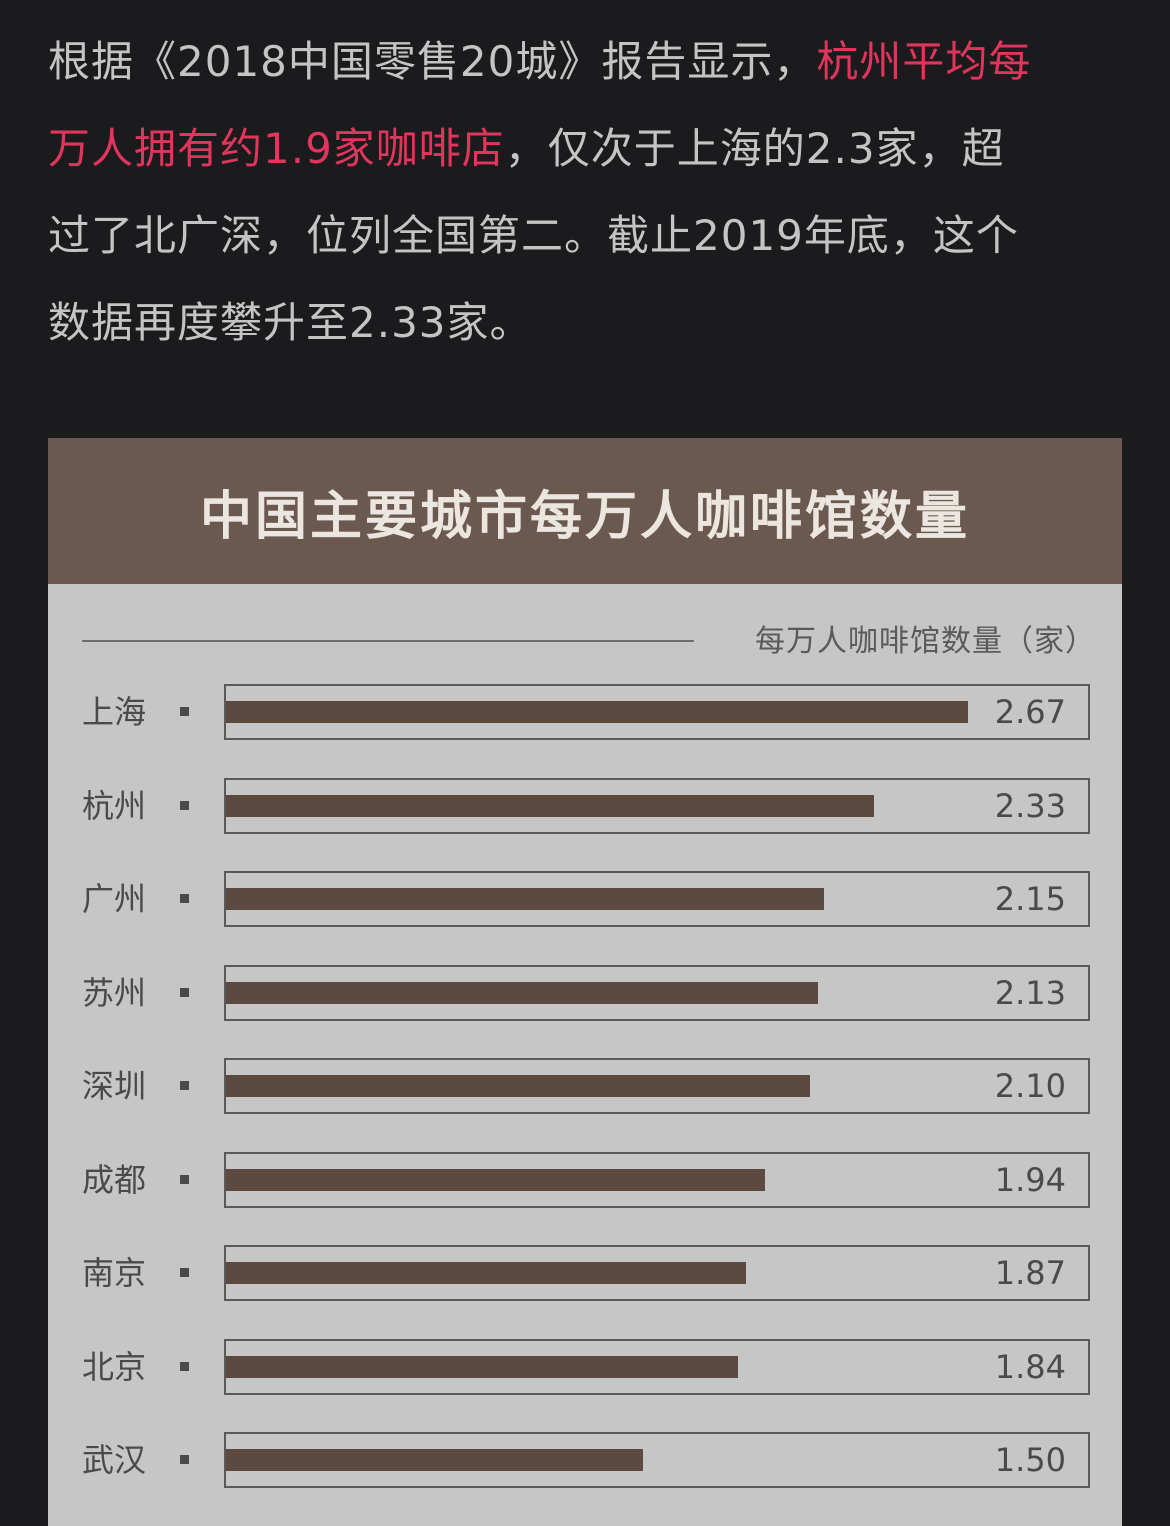 The width and height of the screenshot is (1170, 1526). Describe the element at coordinates (114, 992) in the screenshot. I see `category-label: 苏州` at that location.